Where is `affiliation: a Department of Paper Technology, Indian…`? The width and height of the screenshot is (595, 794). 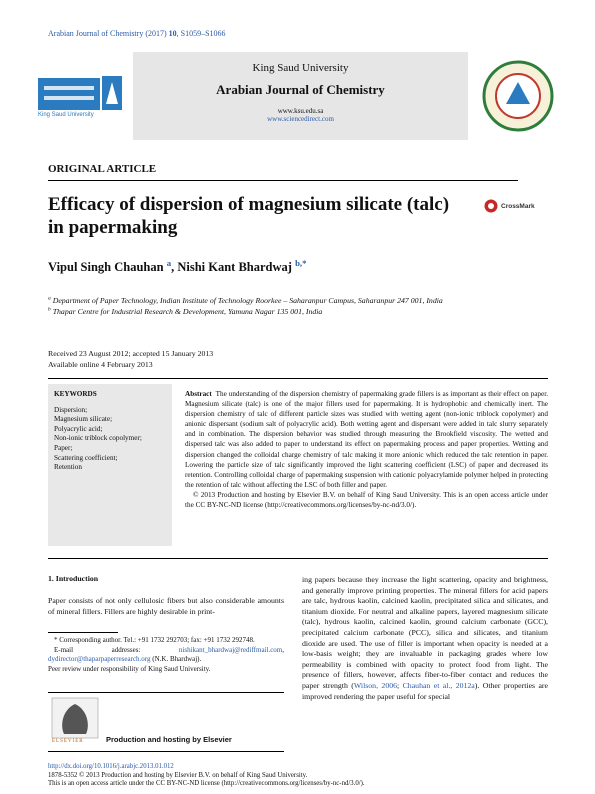
affiliation: a Department of Paper Technology, Indian… is located at coordinates (283, 301).